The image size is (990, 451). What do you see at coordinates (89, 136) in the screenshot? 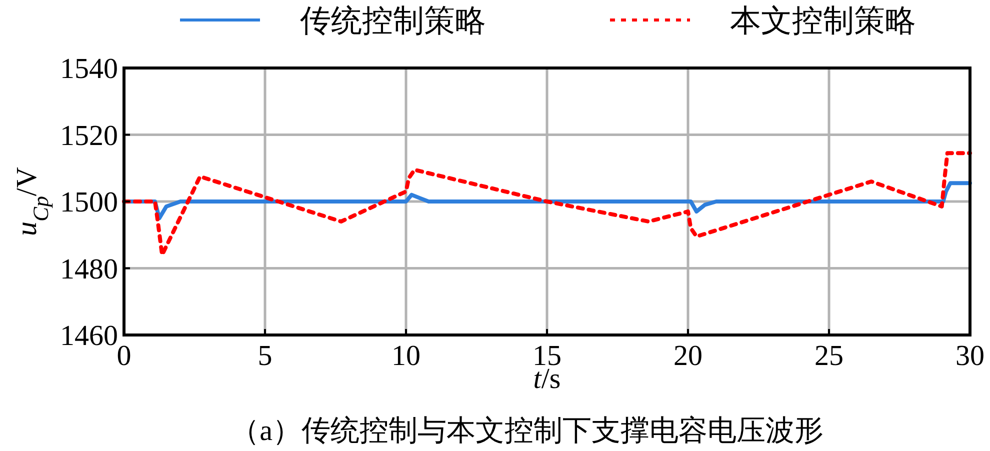
I see `y-tick-label: 1520` at bounding box center [89, 136].